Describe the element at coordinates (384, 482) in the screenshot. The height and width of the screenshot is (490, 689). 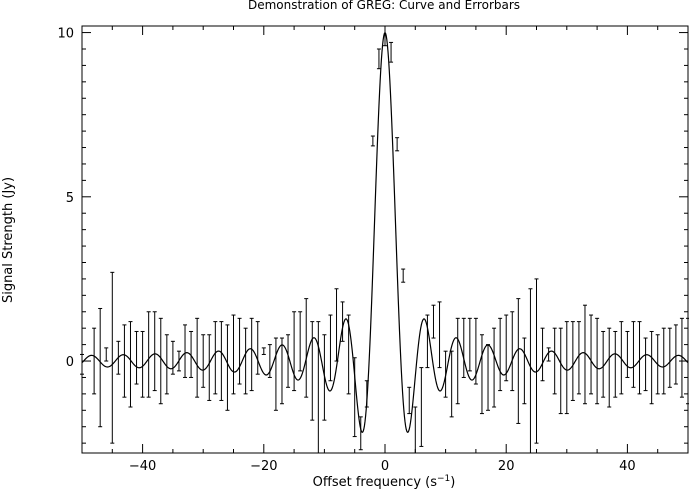
I see `x-axis-label: Offset frequency (s−1)` at that location.